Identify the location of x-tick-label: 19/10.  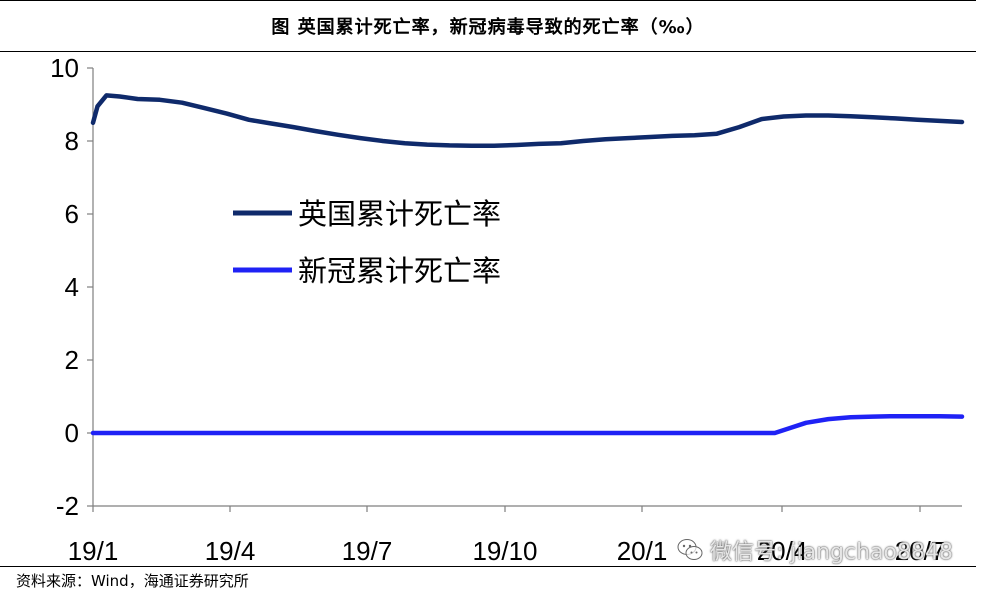
(504, 551).